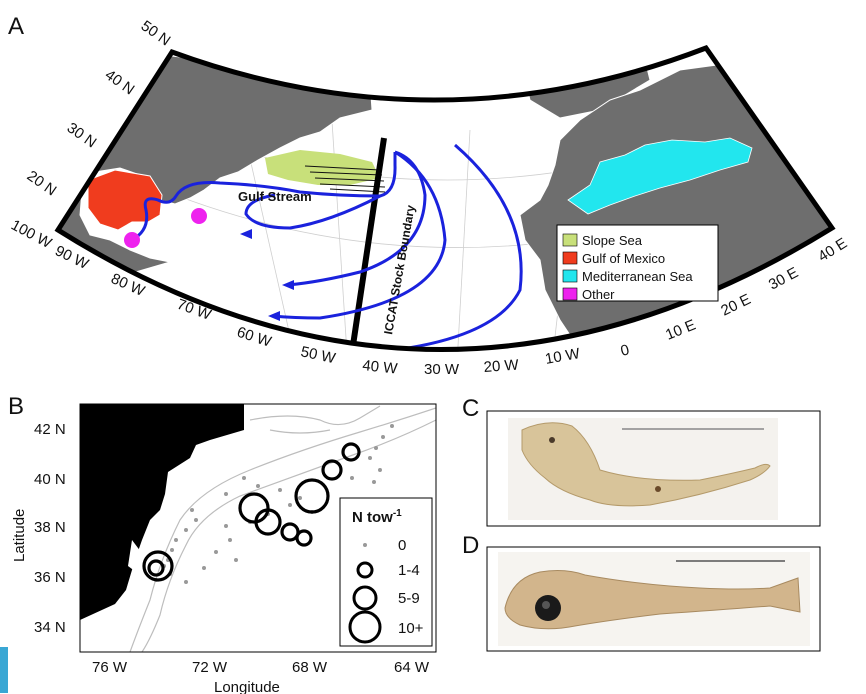  Describe the element at coordinates (16, 26) in the screenshot. I see `panel-a-letter: A` at that location.